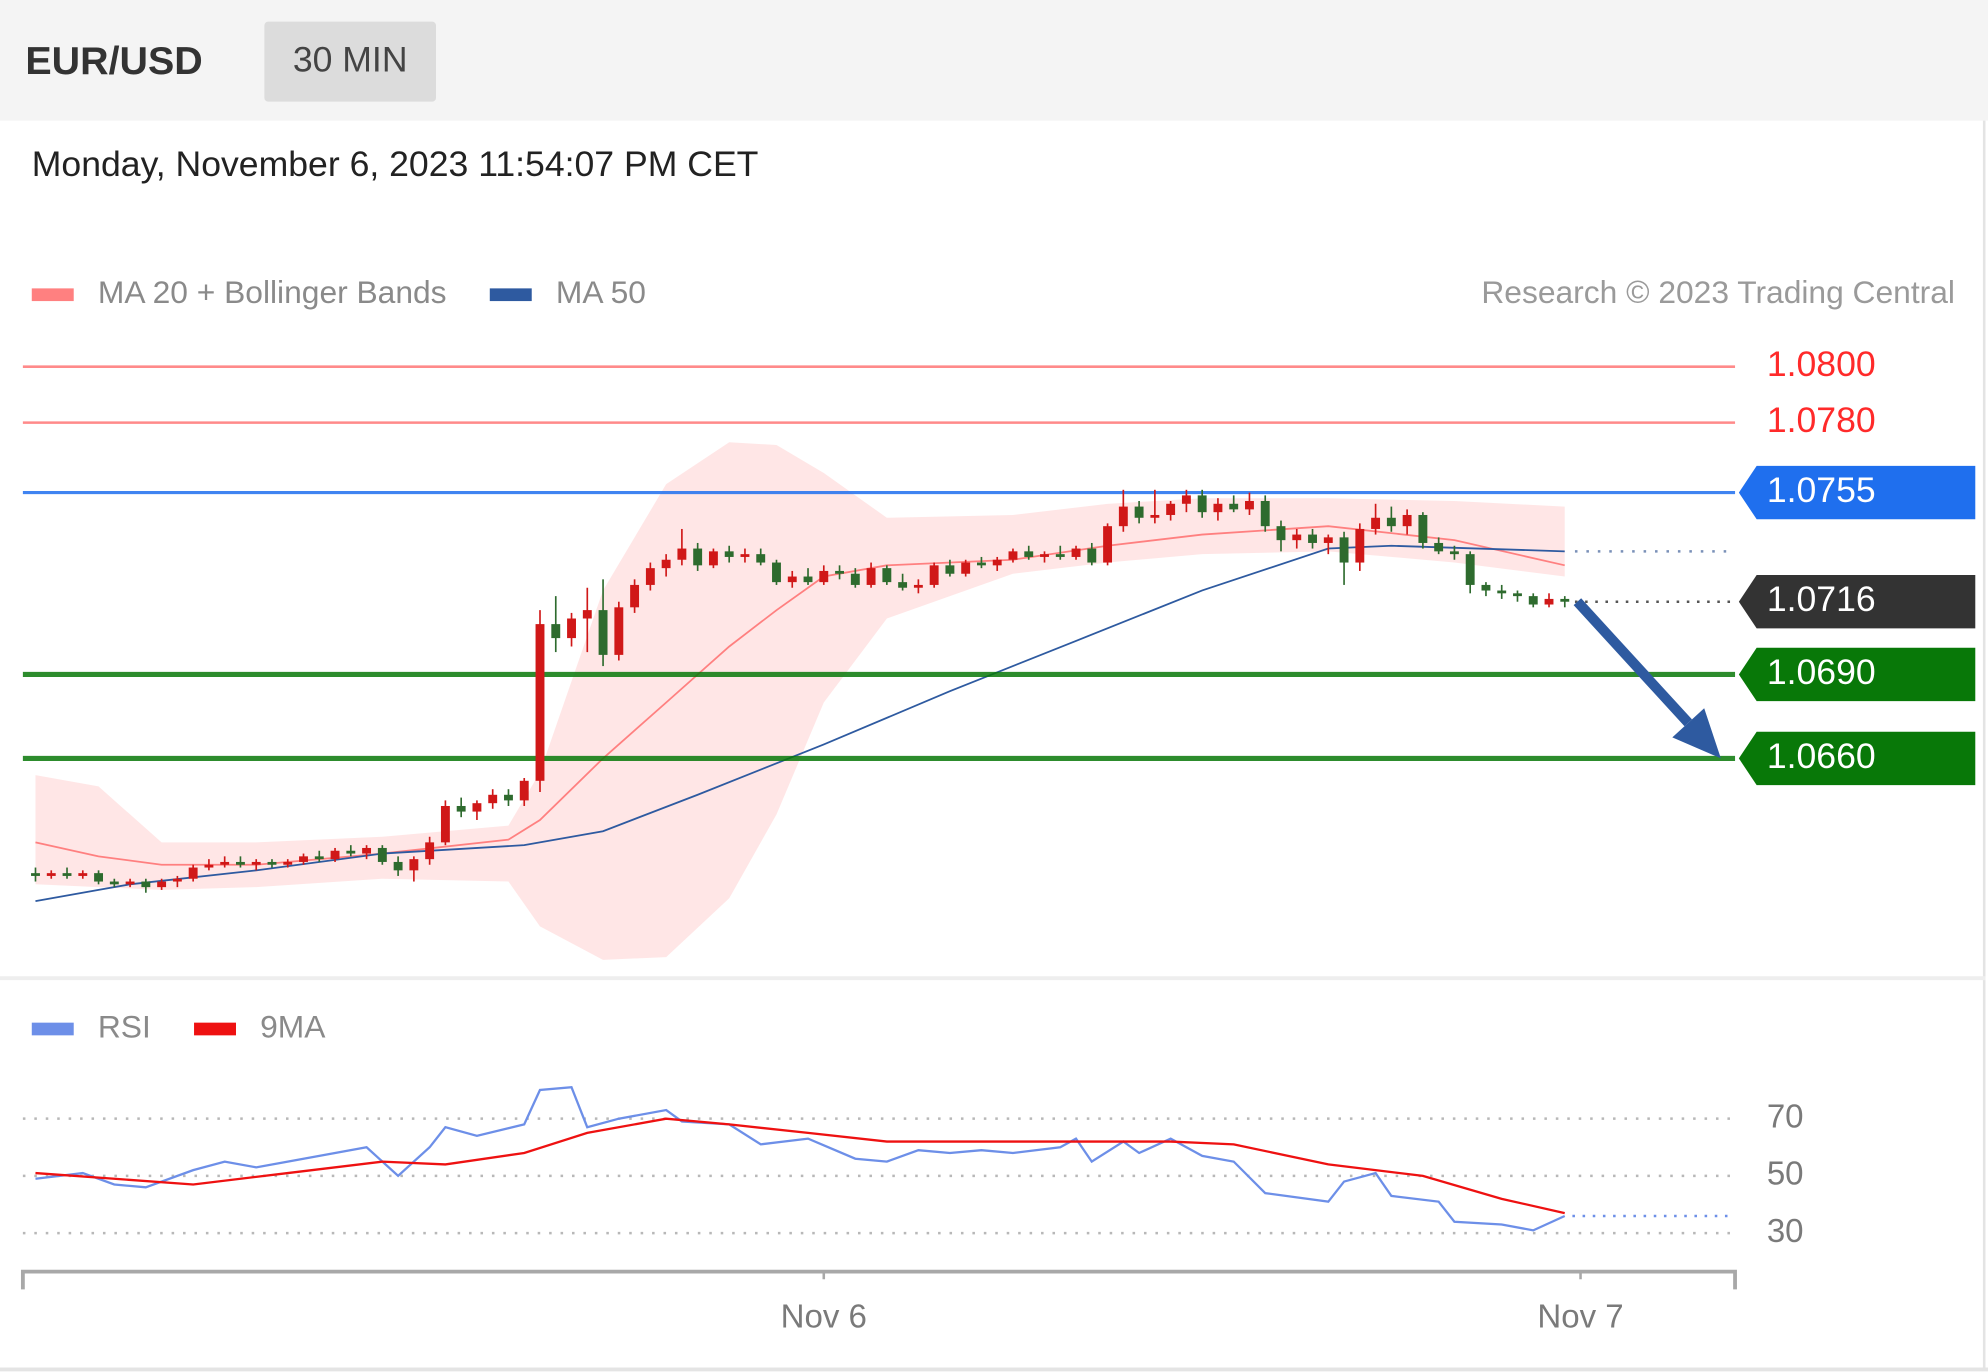  What do you see at coordinates (601, 292) in the screenshot?
I see `legend-label: MA 50` at bounding box center [601, 292].